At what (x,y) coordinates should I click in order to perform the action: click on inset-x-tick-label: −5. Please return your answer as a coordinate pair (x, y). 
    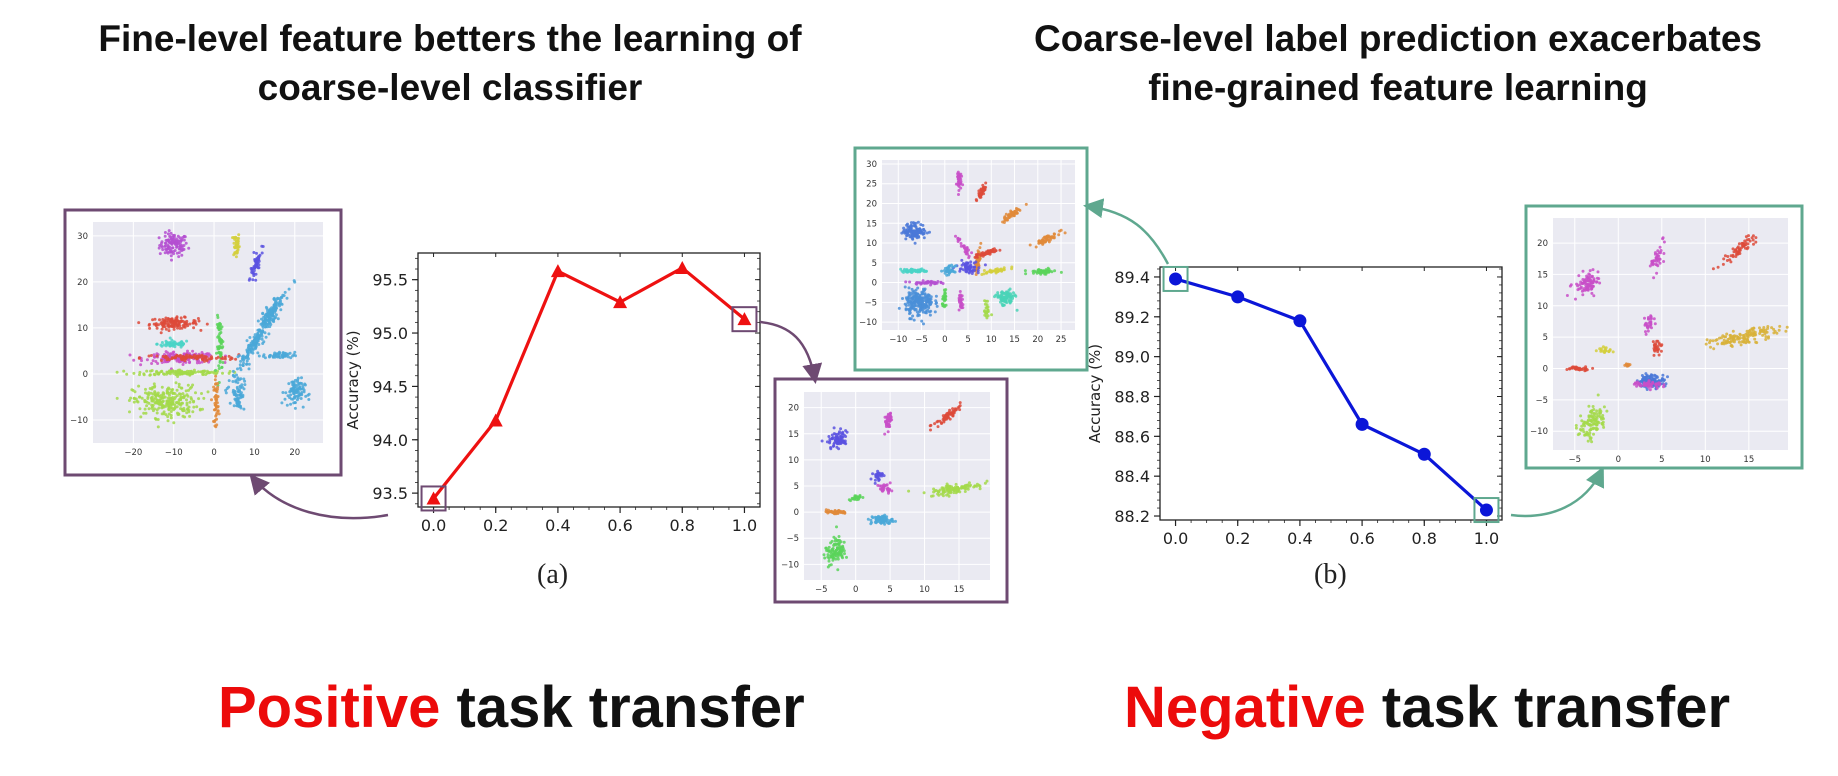
    Looking at the image, I should click on (1574, 460).